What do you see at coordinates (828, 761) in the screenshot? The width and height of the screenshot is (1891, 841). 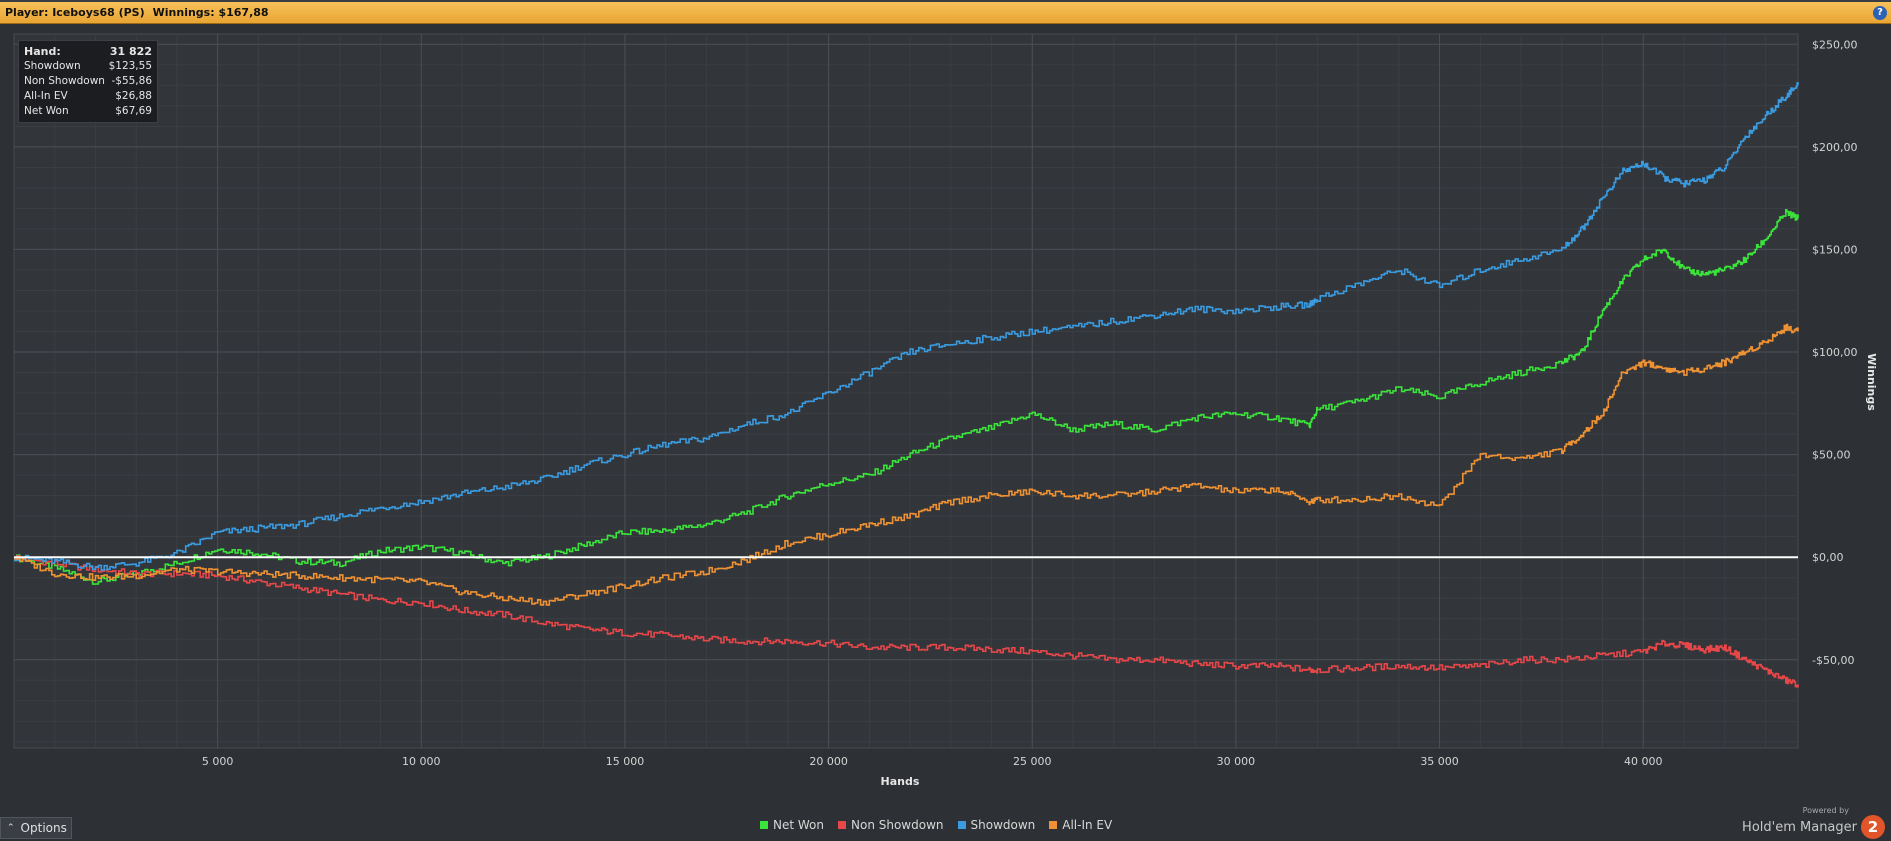 I see `x-tick-label: 20 000` at bounding box center [828, 761].